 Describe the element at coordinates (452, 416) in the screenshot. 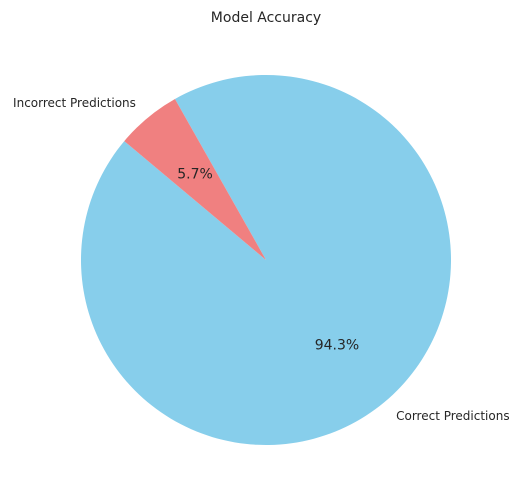

I see `slice-label: Correct Predictions` at that location.